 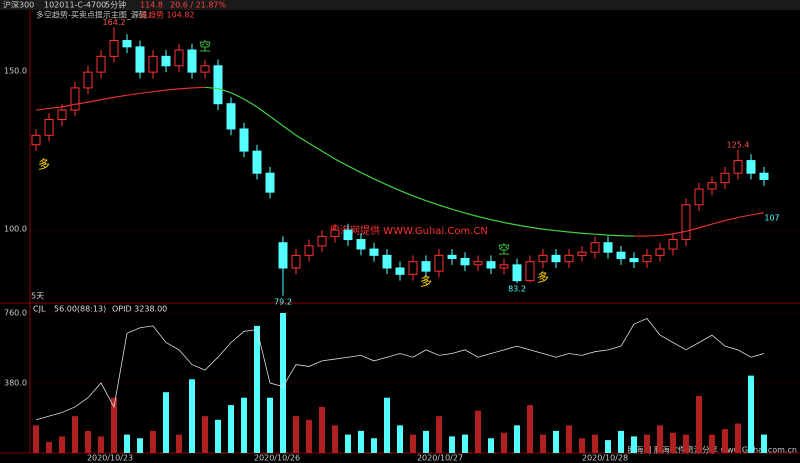 I want to click on code: 102011-C-4700, so click(x=75, y=5).